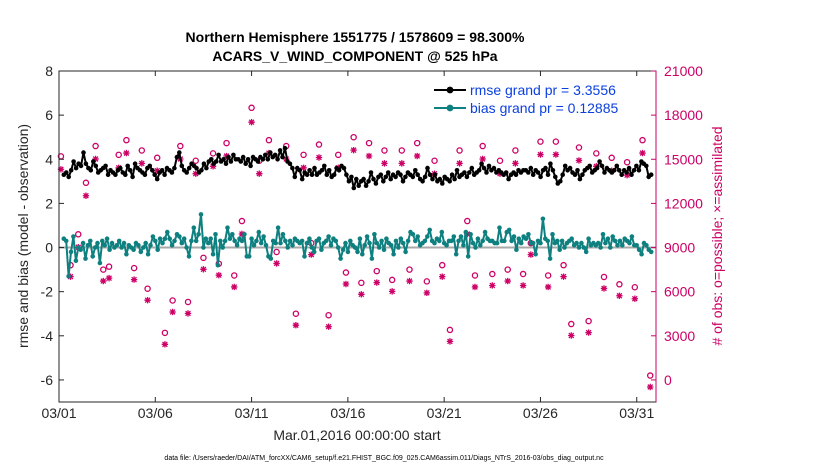 The image size is (830, 470). Describe the element at coordinates (347, 413) in the screenshot. I see `x-tick-label: 03/16` at that location.